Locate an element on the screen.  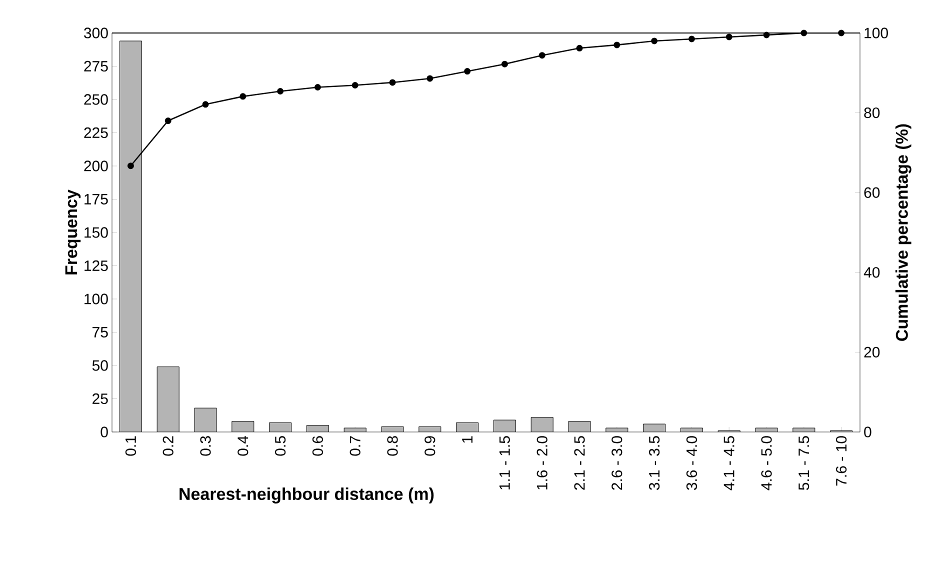
y2-tick-label: 20 is located at coordinates (872, 352).